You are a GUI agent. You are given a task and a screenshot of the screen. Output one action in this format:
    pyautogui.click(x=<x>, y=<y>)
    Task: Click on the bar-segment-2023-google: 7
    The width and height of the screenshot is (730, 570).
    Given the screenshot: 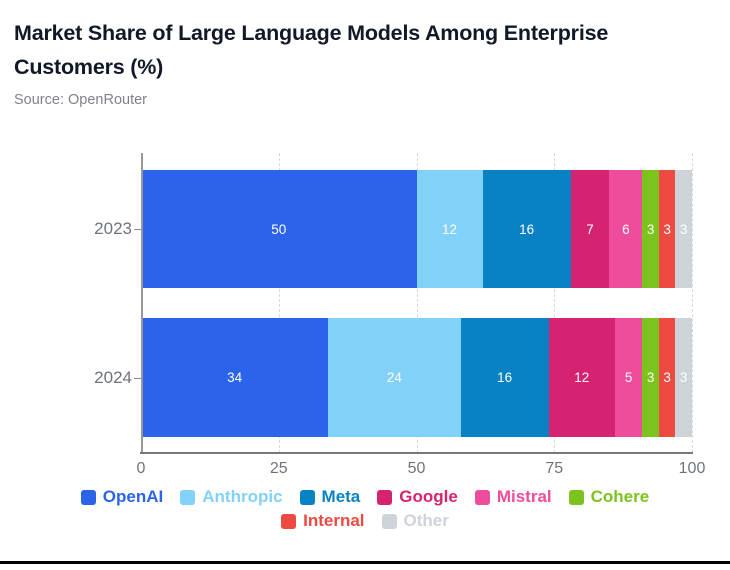 What is the action you would take?
    pyautogui.click(x=590, y=229)
    